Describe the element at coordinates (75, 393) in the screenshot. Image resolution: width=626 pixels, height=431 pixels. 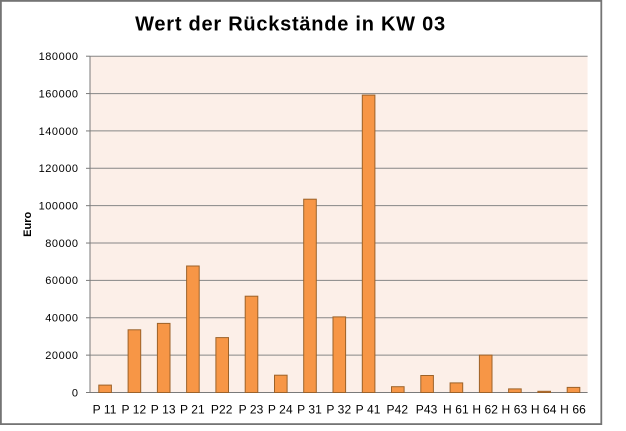
I see `svg-text: 0` at that location.